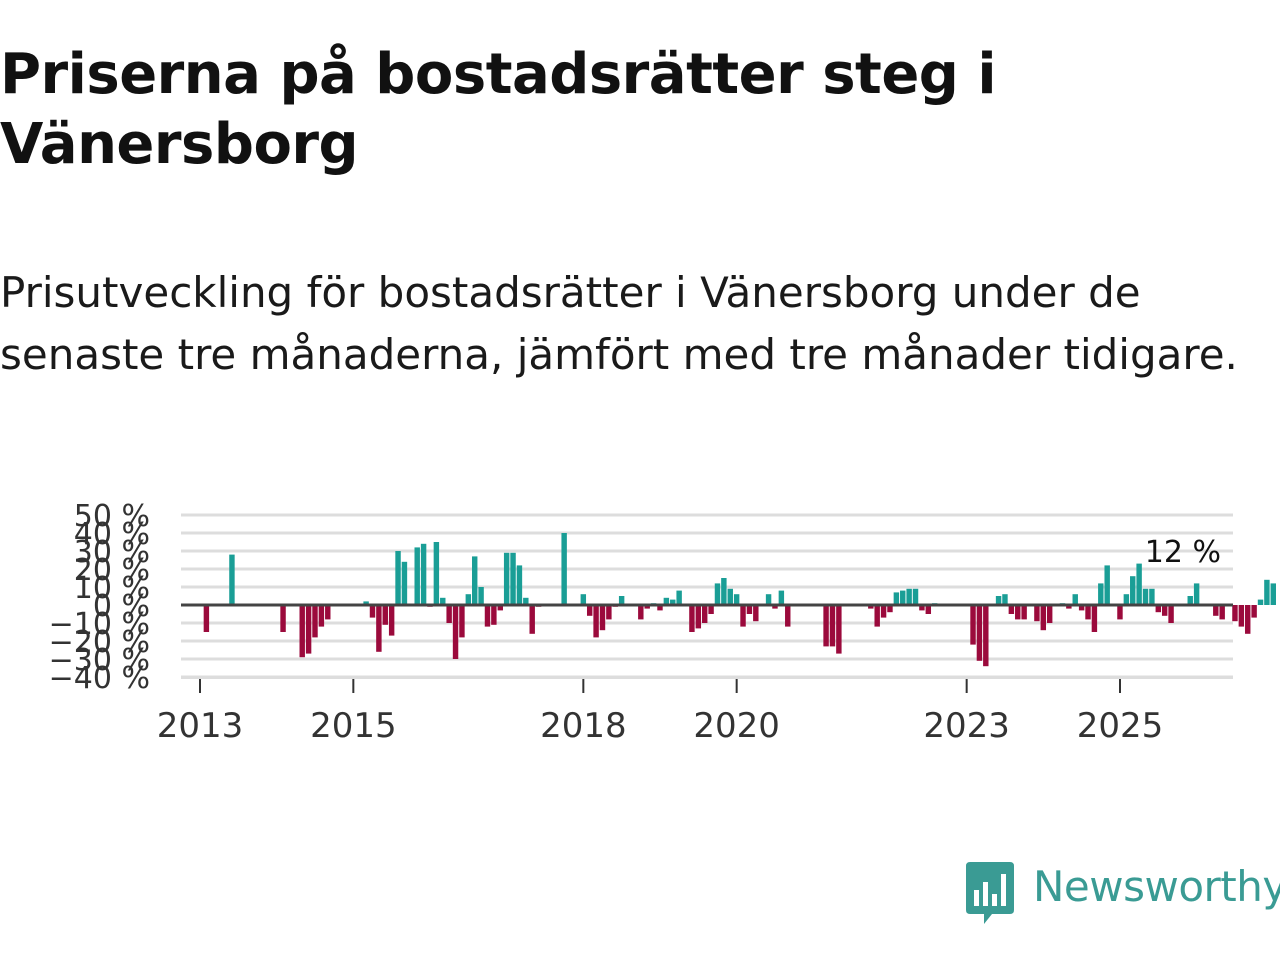 This screenshot has width=1280, height=960. What do you see at coordinates (112, 516) in the screenshot?
I see `y-tick-label: 50 %` at bounding box center [112, 516].